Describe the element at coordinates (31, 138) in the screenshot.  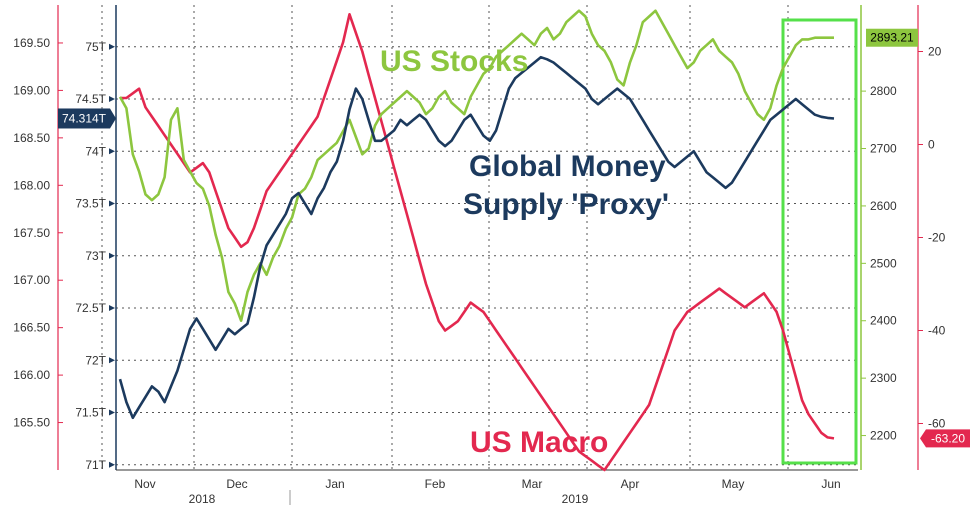
I see `tick-label-far-left: 168.50` at that location.